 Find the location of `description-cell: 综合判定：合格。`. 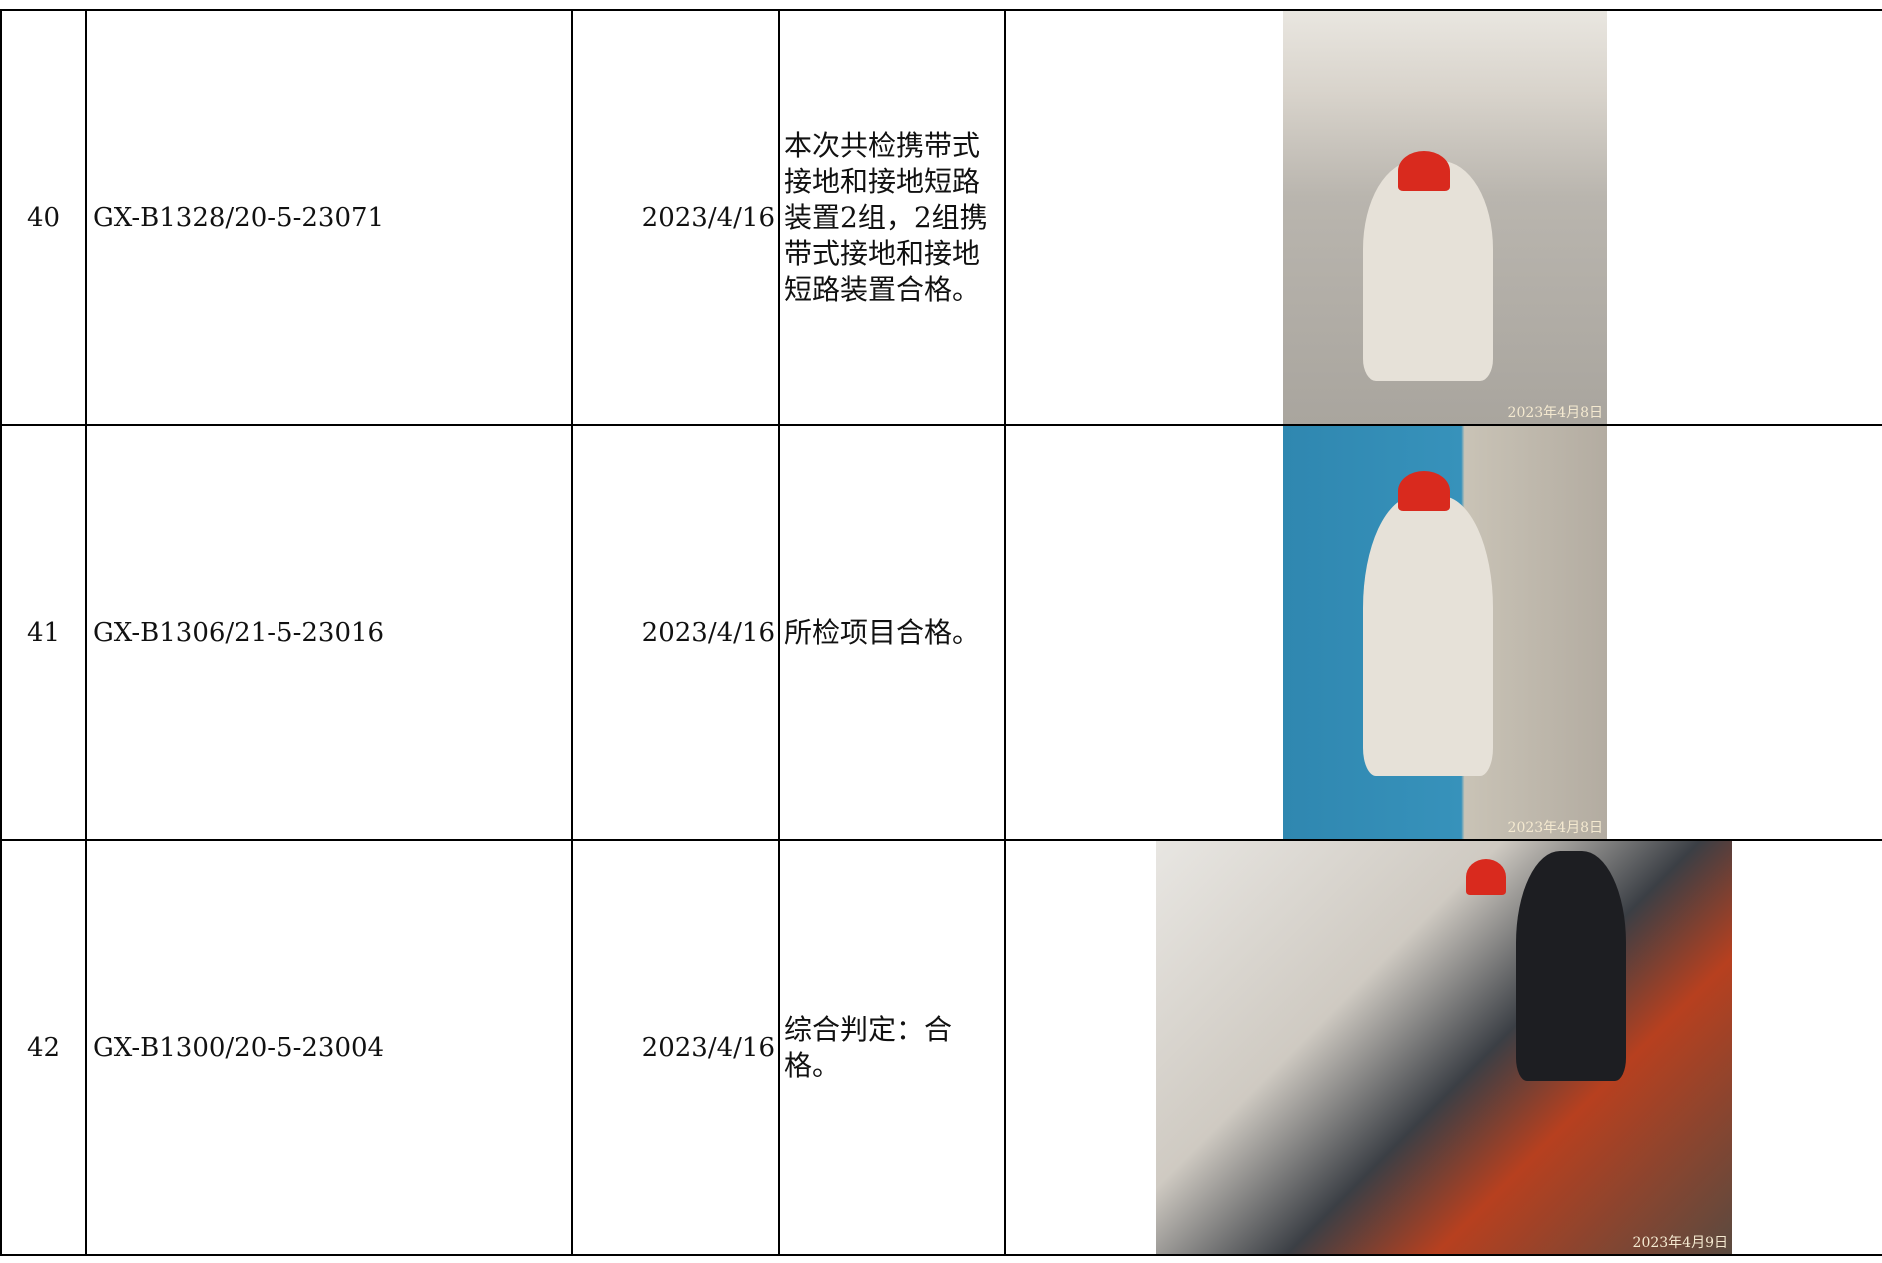

description-cell: 综合判定：合格。 is located at coordinates (892, 1047).